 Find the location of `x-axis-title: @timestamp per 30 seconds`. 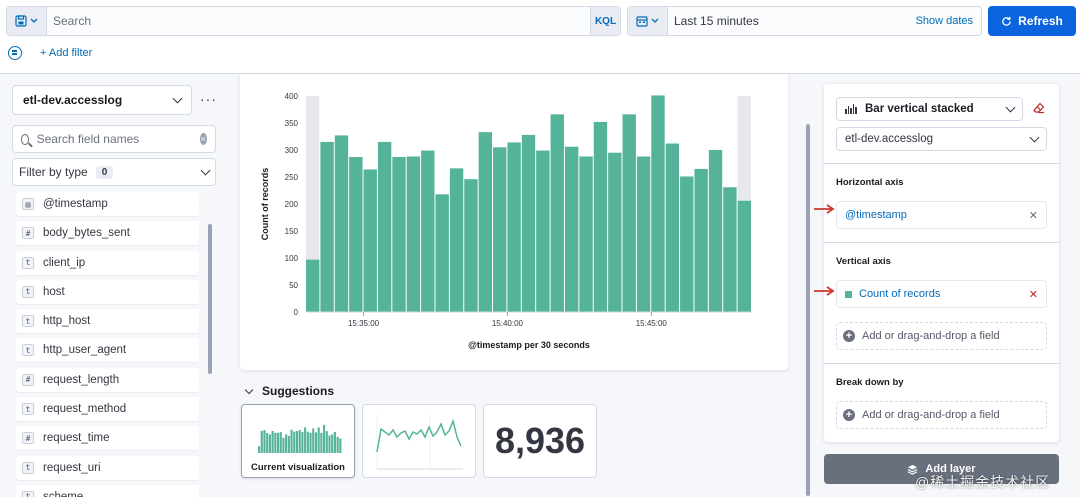

x-axis-title: @timestamp per 30 seconds is located at coordinates (529, 345).